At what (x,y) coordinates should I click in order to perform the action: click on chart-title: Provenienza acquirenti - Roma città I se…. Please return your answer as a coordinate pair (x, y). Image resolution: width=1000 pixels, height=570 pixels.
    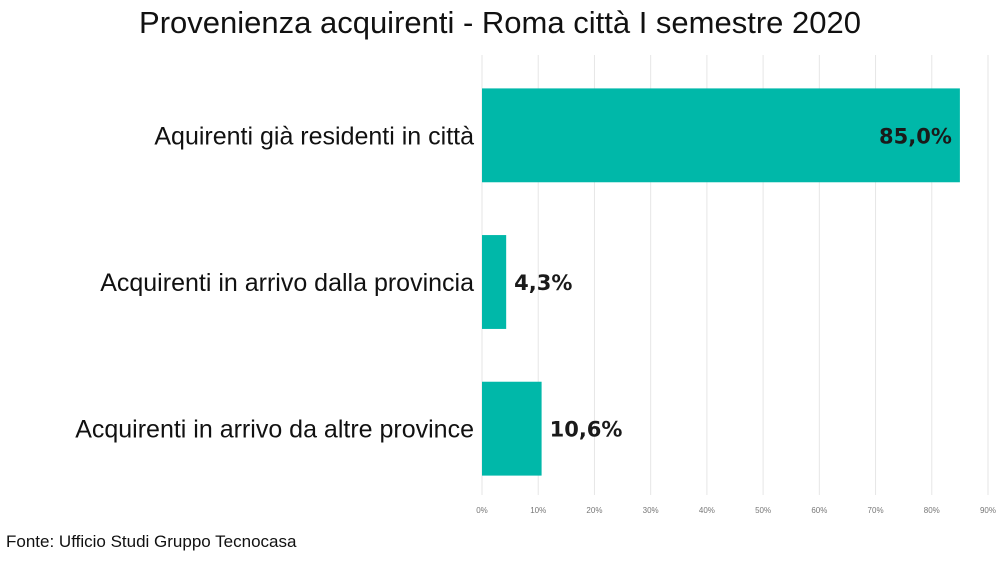
    Looking at the image, I should click on (500, 22).